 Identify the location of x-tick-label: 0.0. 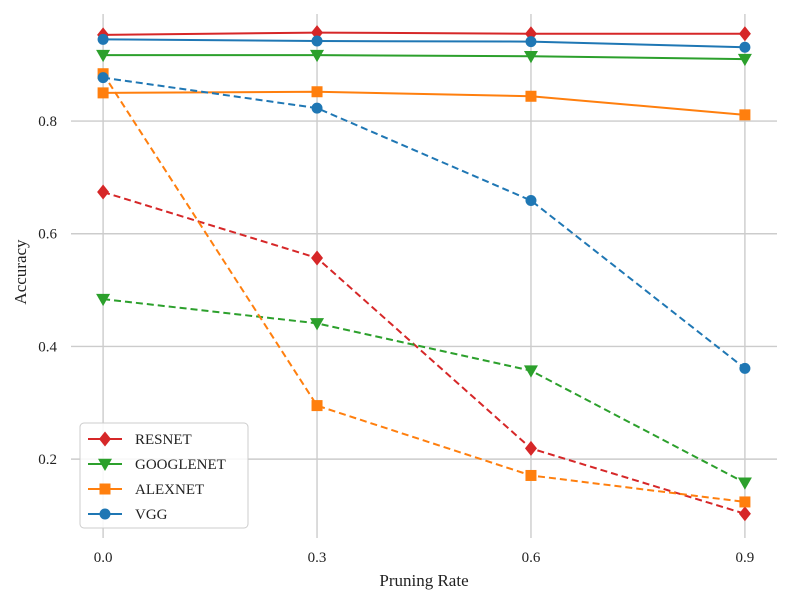
(103, 558).